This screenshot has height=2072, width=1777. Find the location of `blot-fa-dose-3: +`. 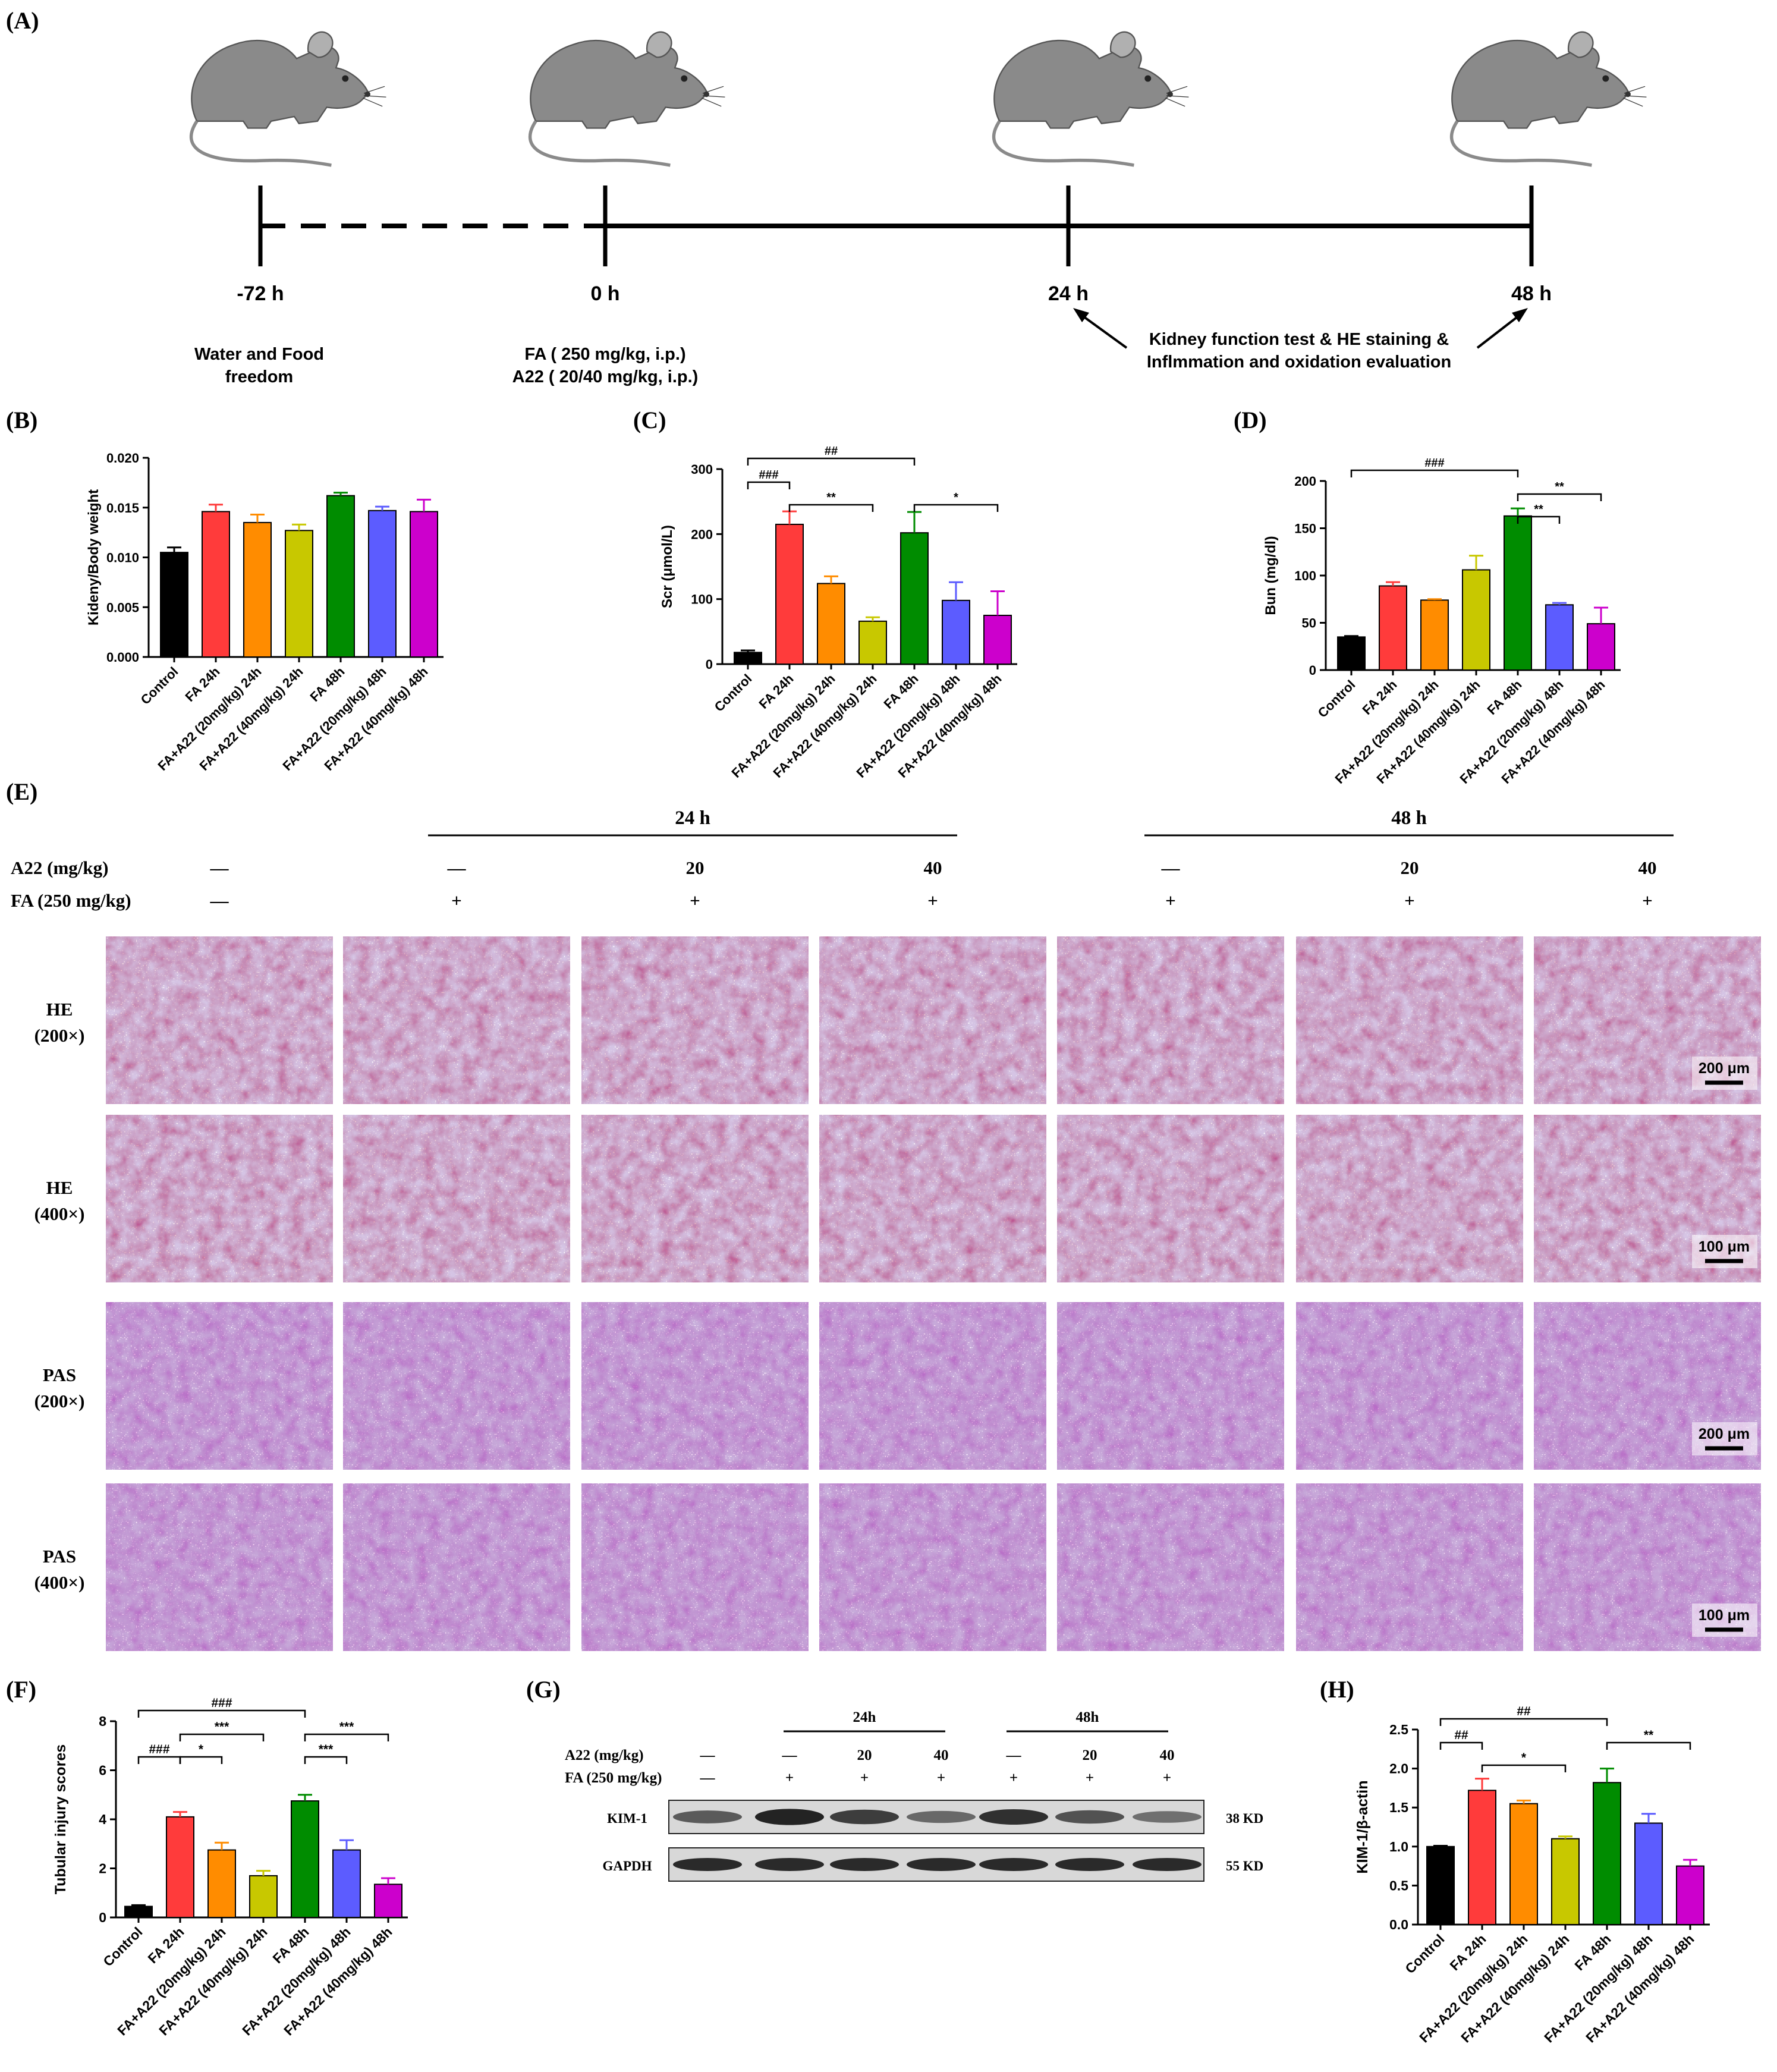

blot-fa-dose-3: + is located at coordinates (941, 1778).